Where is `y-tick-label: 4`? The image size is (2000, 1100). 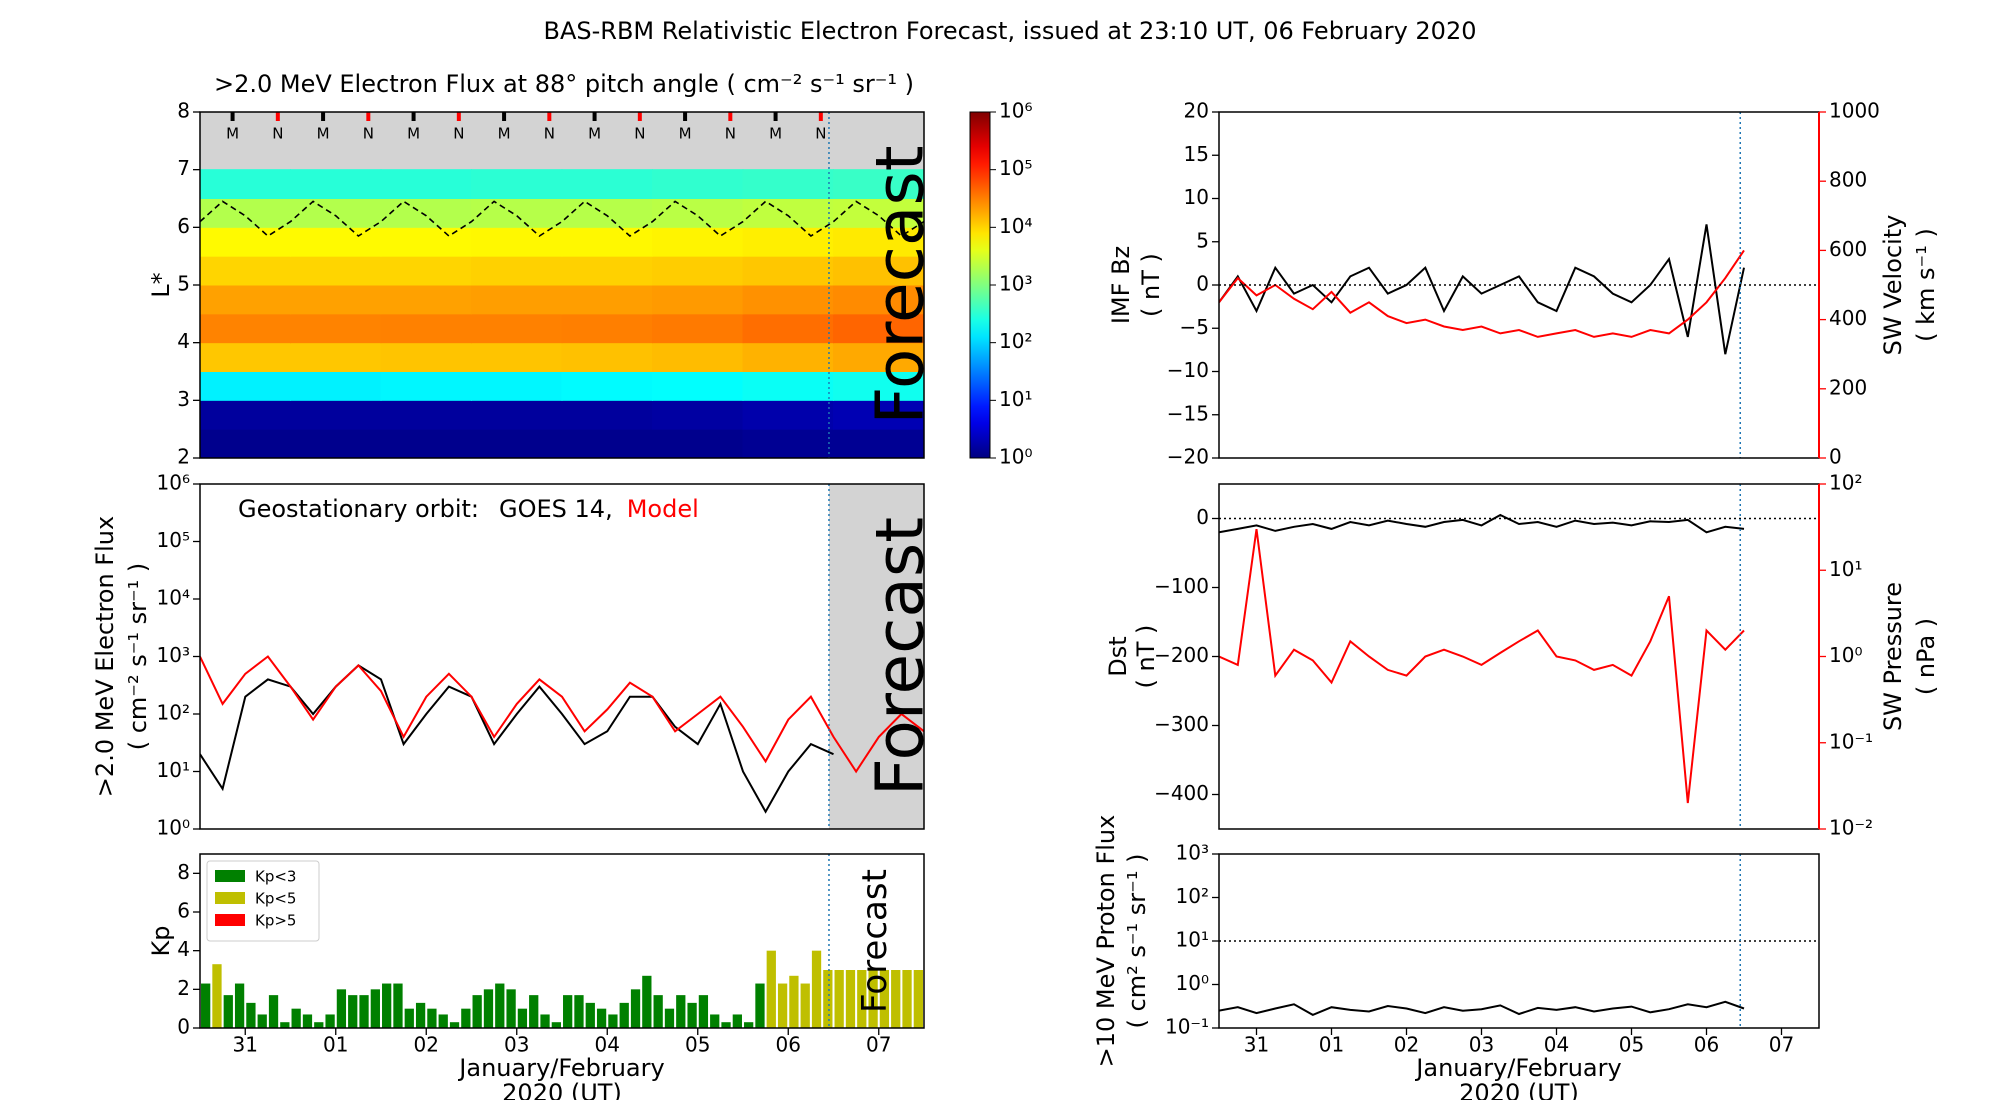 y-tick-label: 4 is located at coordinates (183, 341).